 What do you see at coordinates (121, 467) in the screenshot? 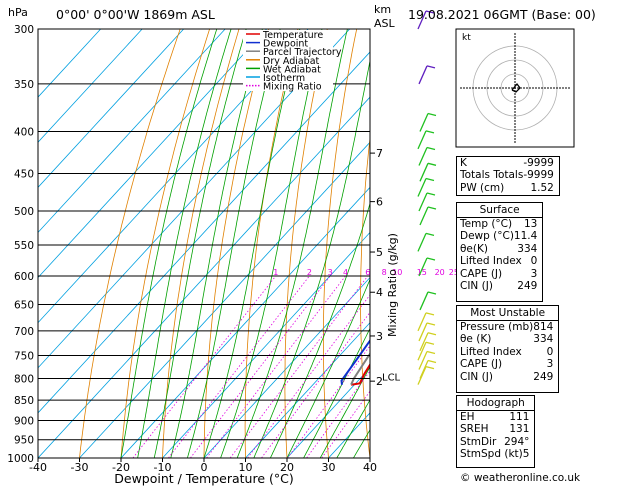
I see `temperature-tick-label: -20` at bounding box center [121, 467].